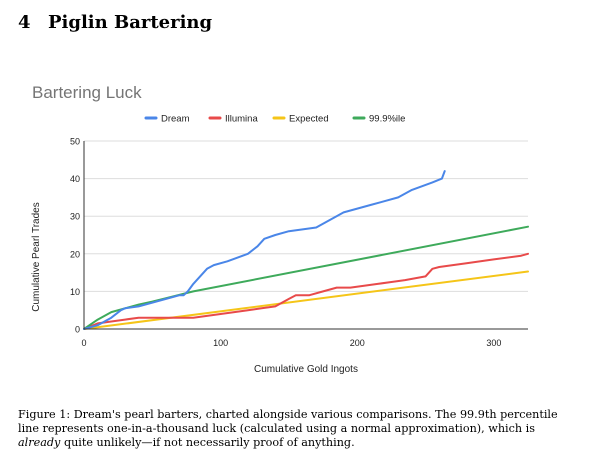 The width and height of the screenshot is (594, 473). What do you see at coordinates (75, 142) in the screenshot?
I see `y-tick-label: 50` at bounding box center [75, 142].